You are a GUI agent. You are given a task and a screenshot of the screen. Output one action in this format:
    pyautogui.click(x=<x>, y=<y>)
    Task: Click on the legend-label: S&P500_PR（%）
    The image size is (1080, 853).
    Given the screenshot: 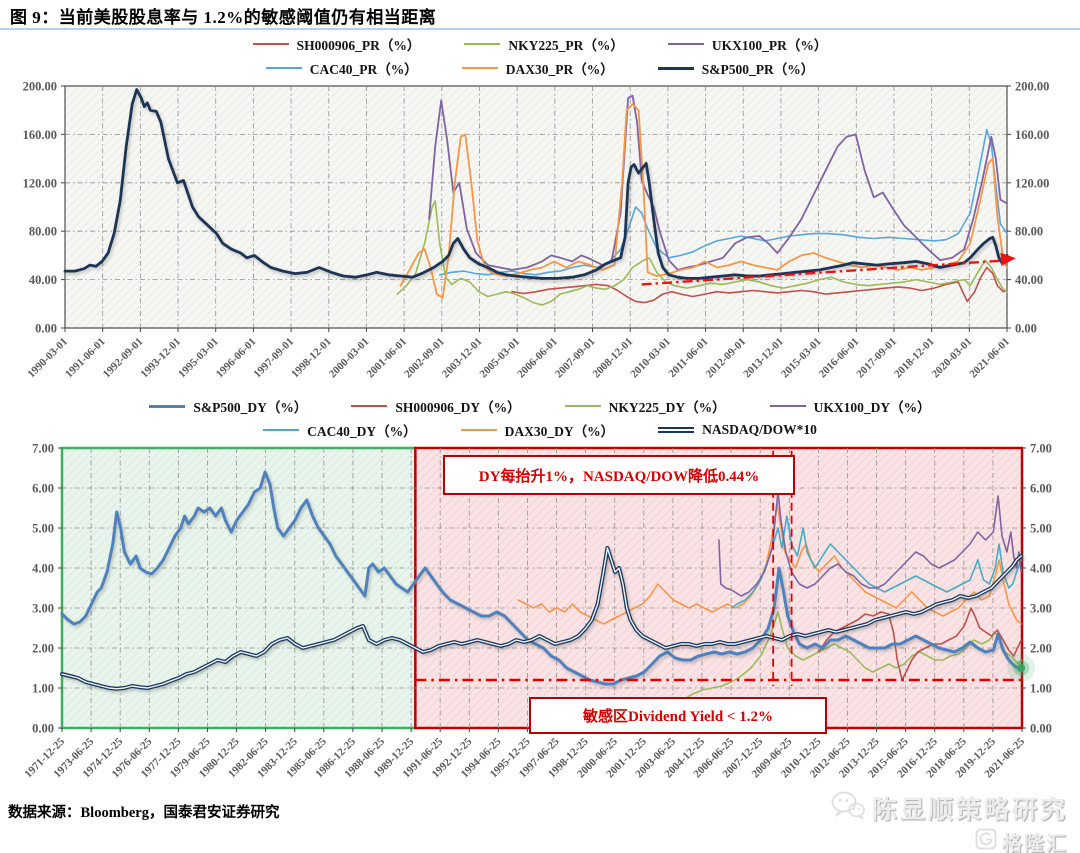 What is the action you would take?
    pyautogui.click(x=758, y=69)
    